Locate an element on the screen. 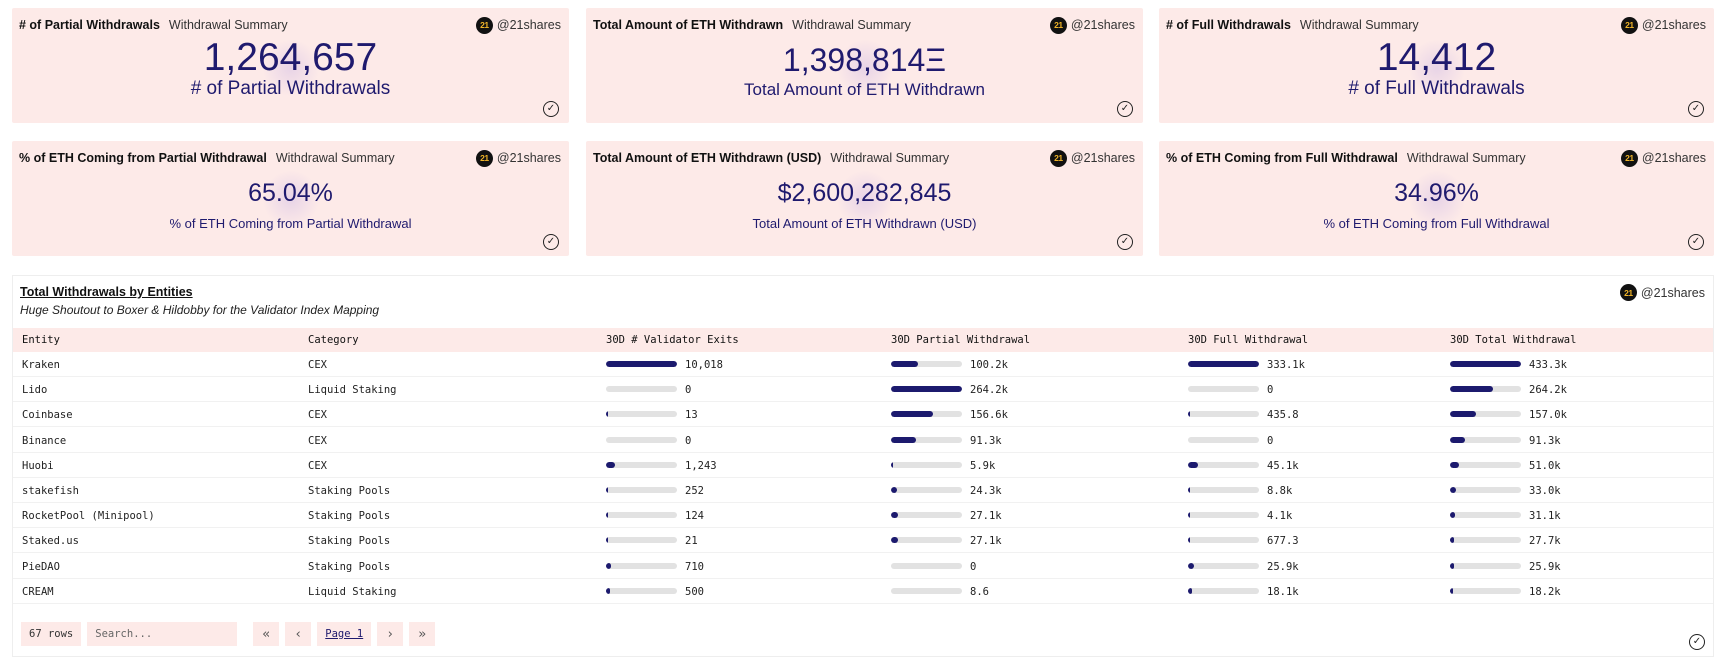 The height and width of the screenshot is (664, 1724). table-row: Staked.us Staking Pools 21 27.1k 677.3 27.7k is located at coordinates (863, 541).